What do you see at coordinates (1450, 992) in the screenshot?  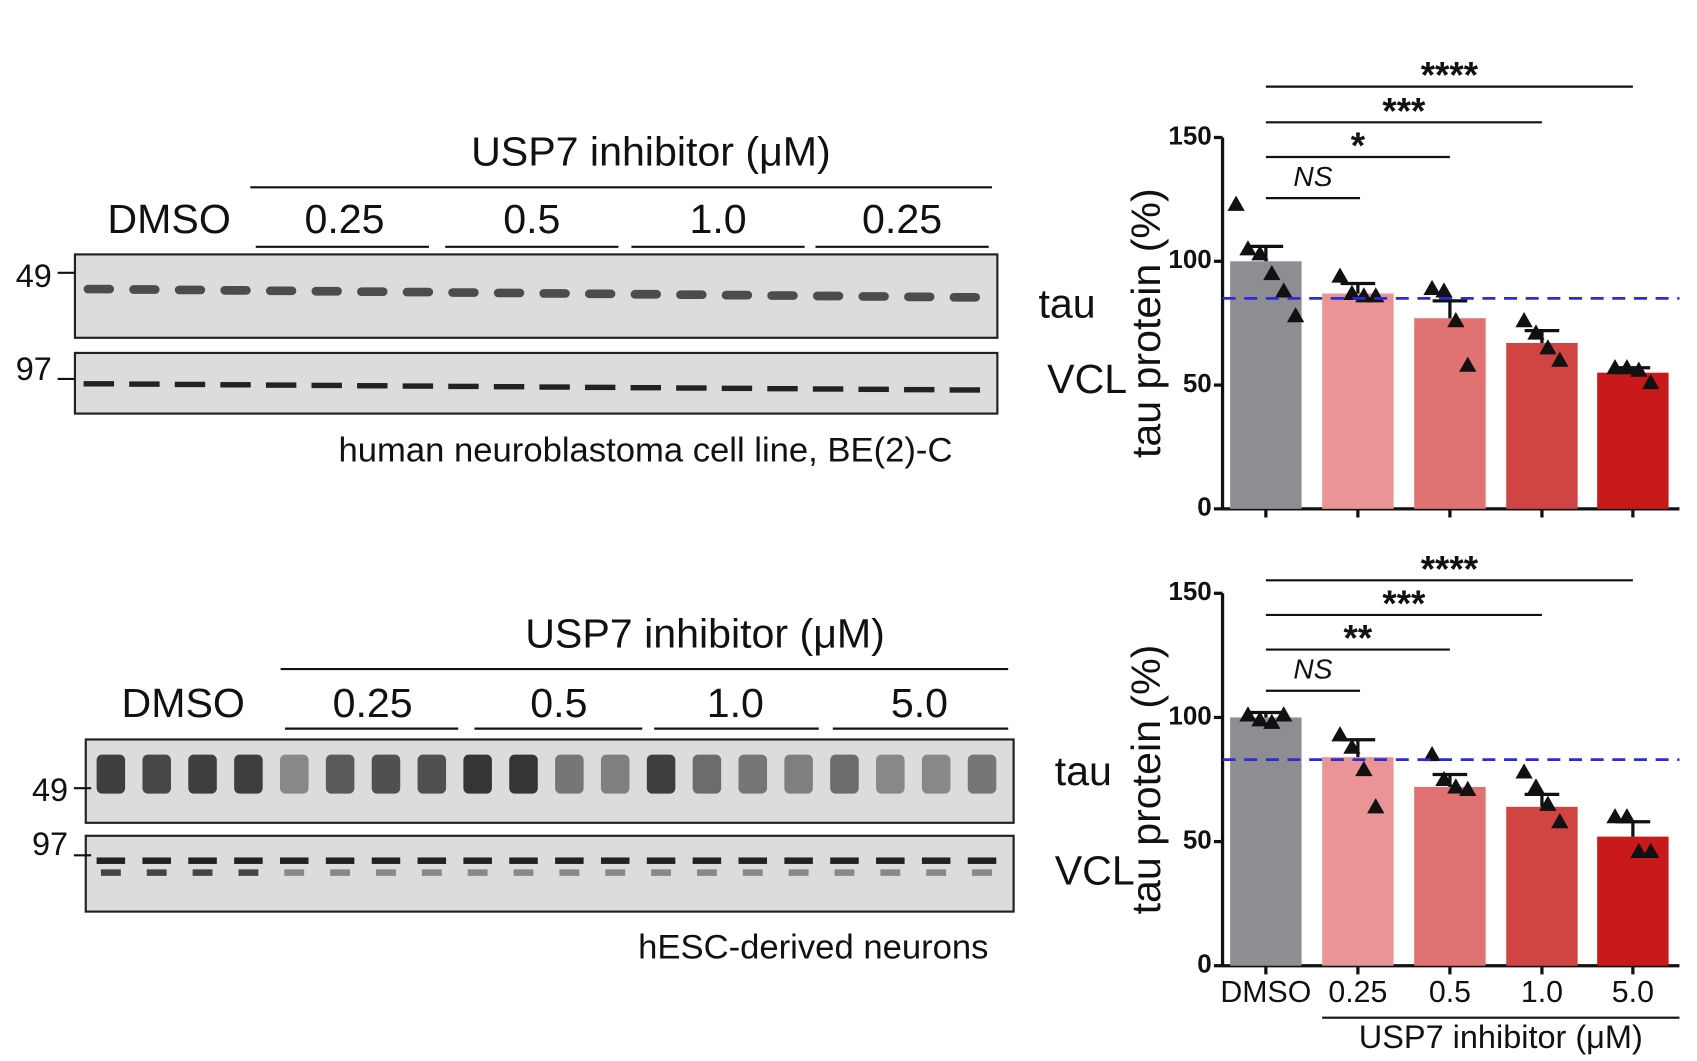 I see `x-tick-label: 0.5` at bounding box center [1450, 992].